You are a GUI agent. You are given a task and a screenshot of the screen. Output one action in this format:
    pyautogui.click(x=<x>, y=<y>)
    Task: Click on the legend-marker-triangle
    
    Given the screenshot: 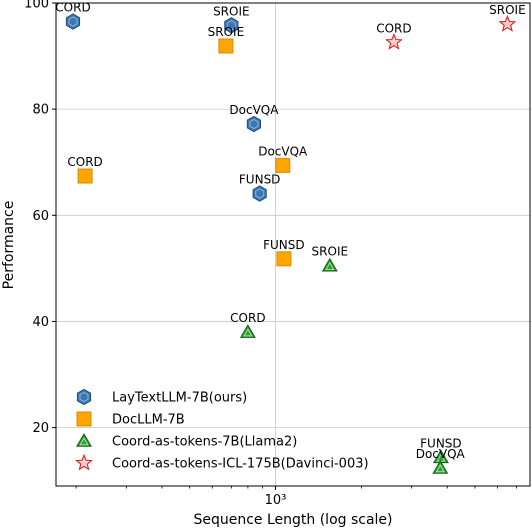 What is the action you would take?
    pyautogui.click(x=84, y=439)
    